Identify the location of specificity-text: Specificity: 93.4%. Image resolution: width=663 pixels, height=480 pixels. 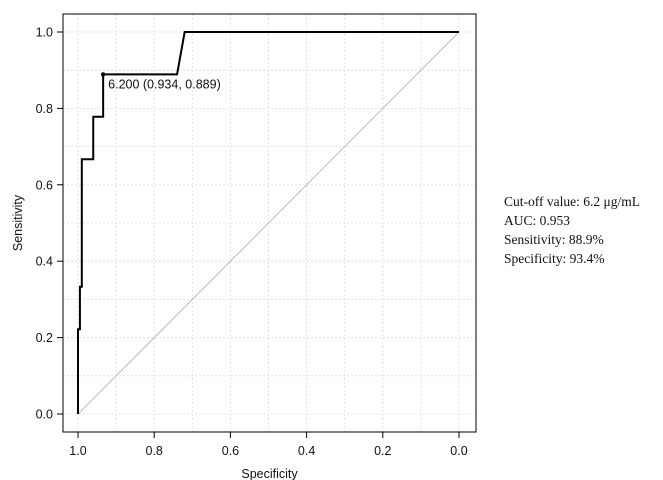
(554, 258).